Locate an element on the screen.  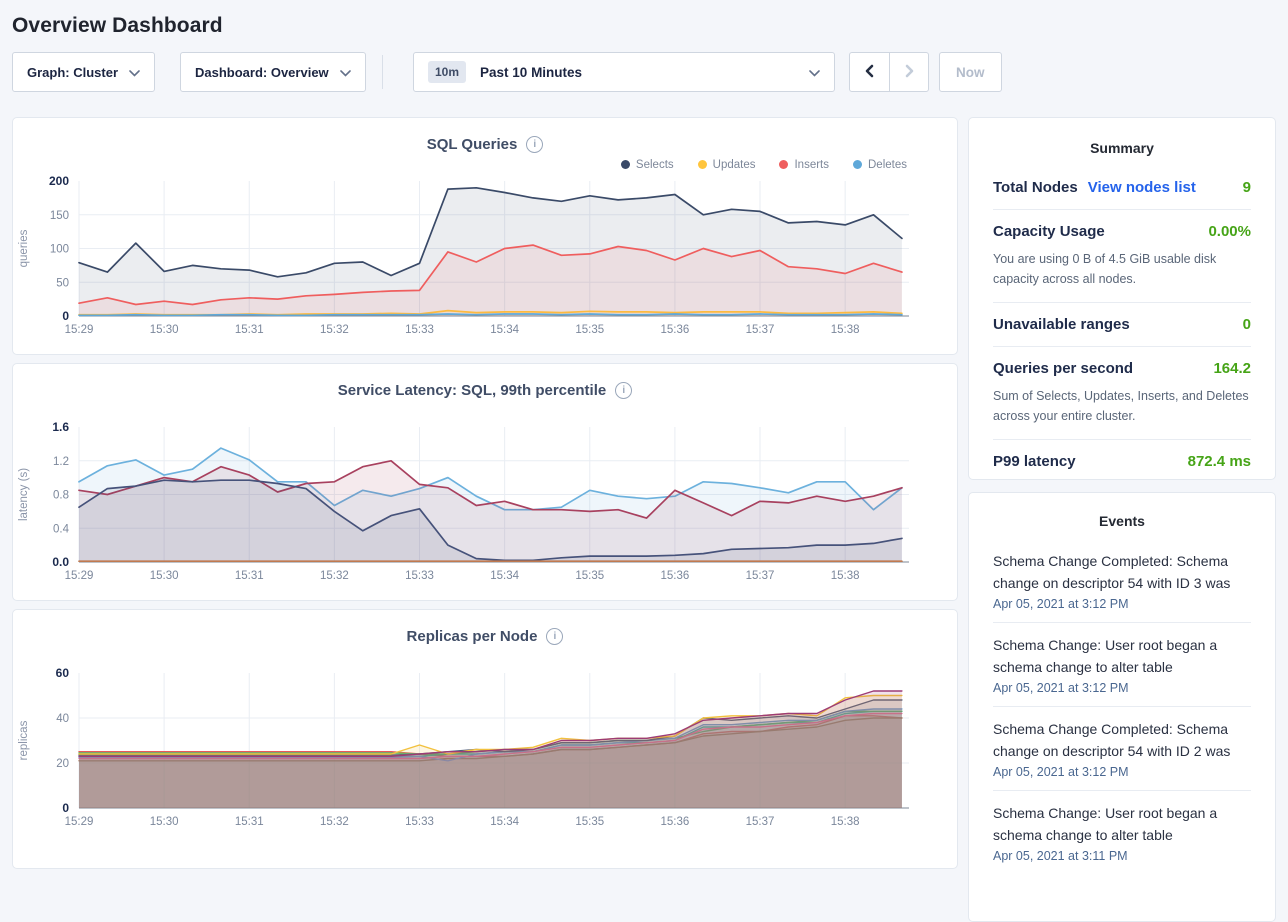
dashboard-dropdown: Dashboard: Overview is located at coordinates (273, 72).